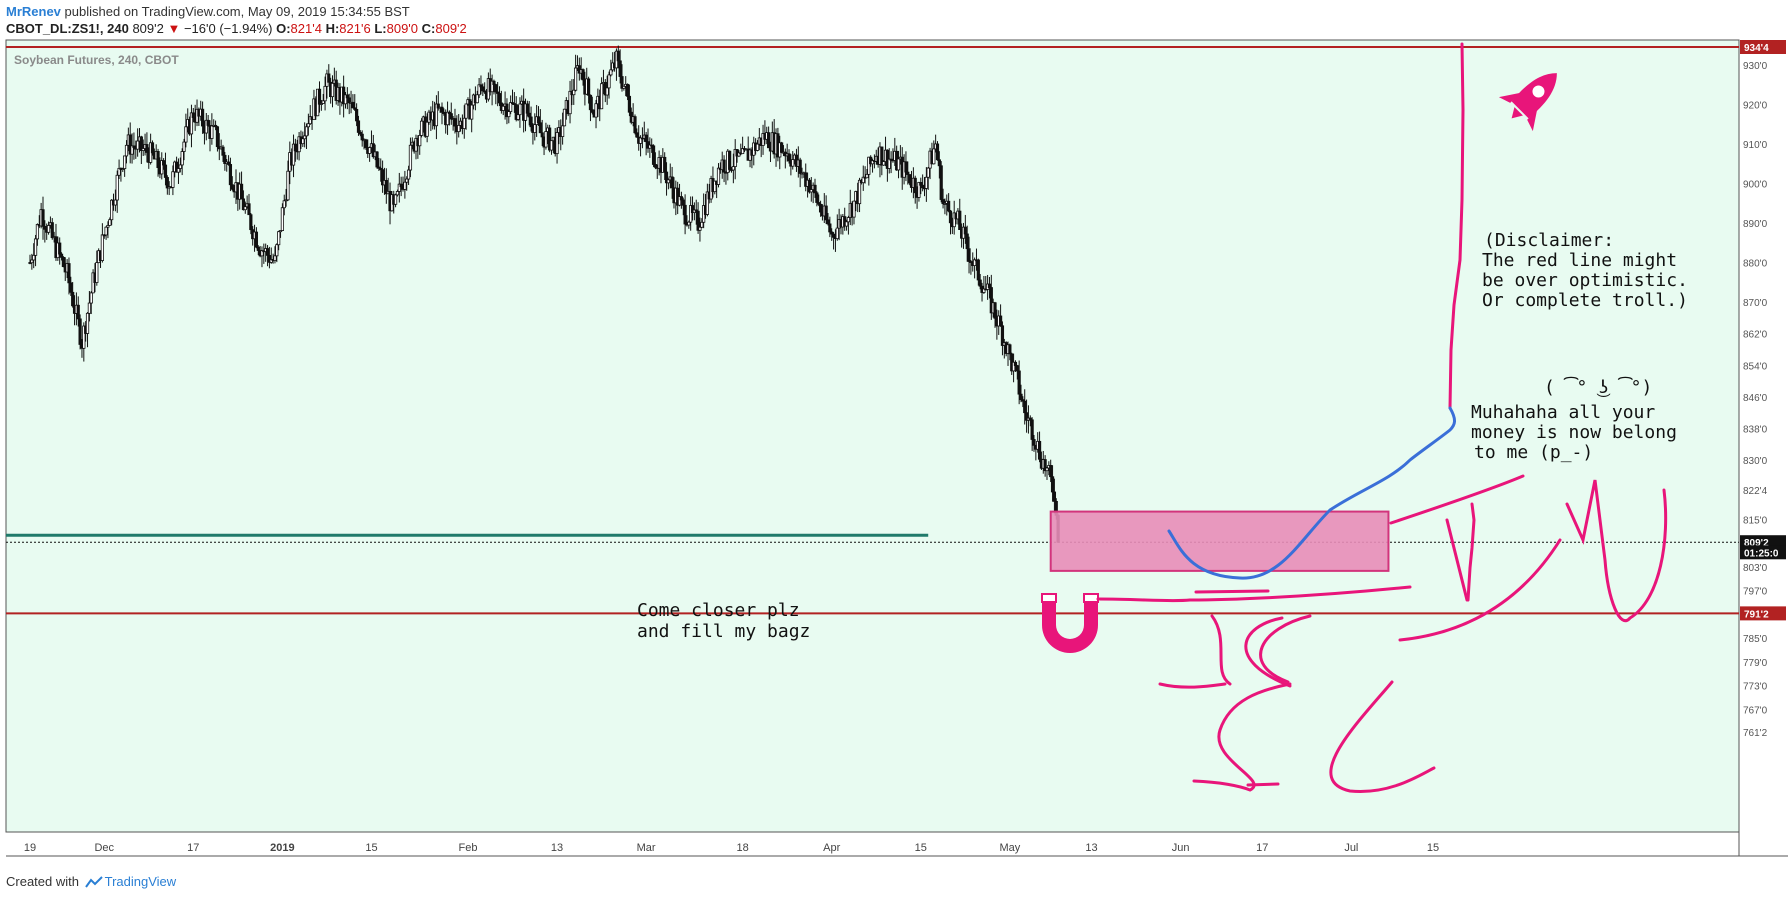  I want to click on y-tick-label: 779'0, so click(1755, 663).